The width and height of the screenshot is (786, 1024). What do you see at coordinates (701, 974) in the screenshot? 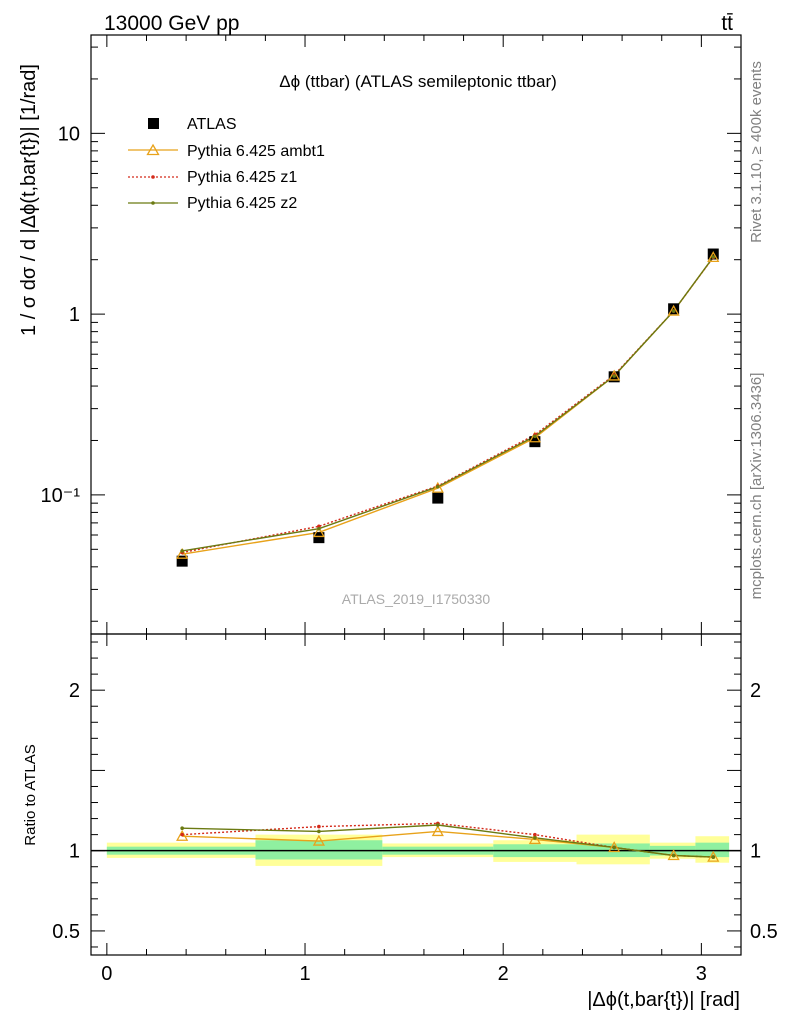
I see `x-tick-label-3: 3` at bounding box center [701, 974].